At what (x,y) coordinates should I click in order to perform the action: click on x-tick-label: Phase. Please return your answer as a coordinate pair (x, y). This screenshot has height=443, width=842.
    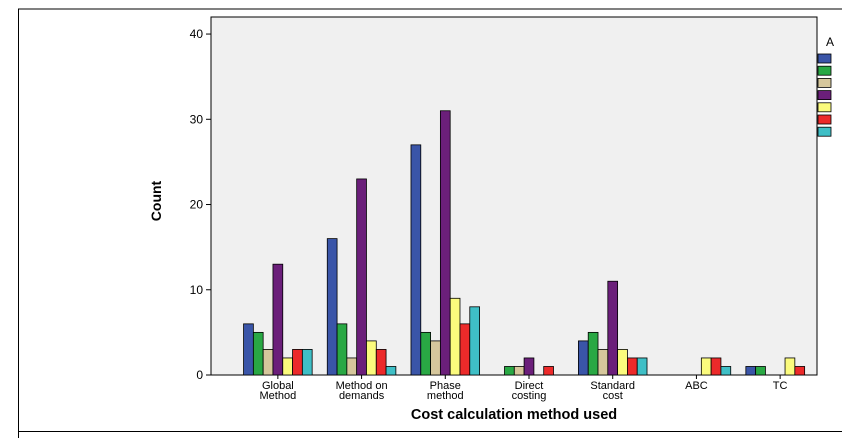
    Looking at the image, I should click on (445, 386).